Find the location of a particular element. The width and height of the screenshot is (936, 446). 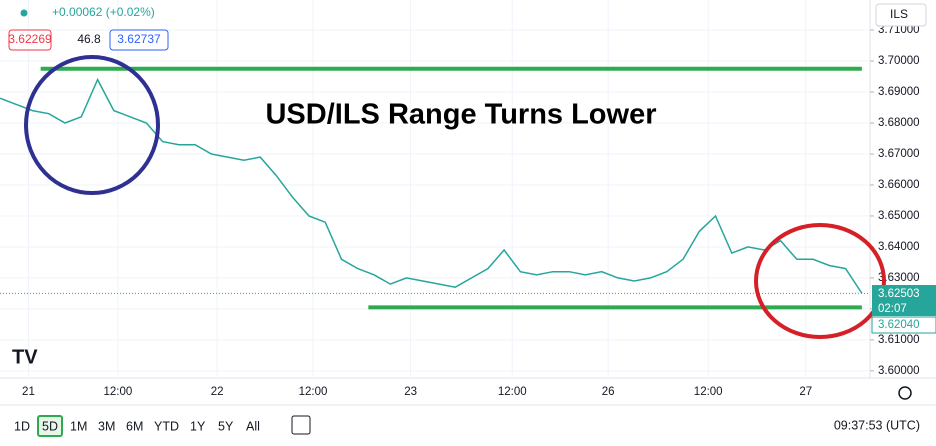

countdown: 02:07 is located at coordinates (892, 309).